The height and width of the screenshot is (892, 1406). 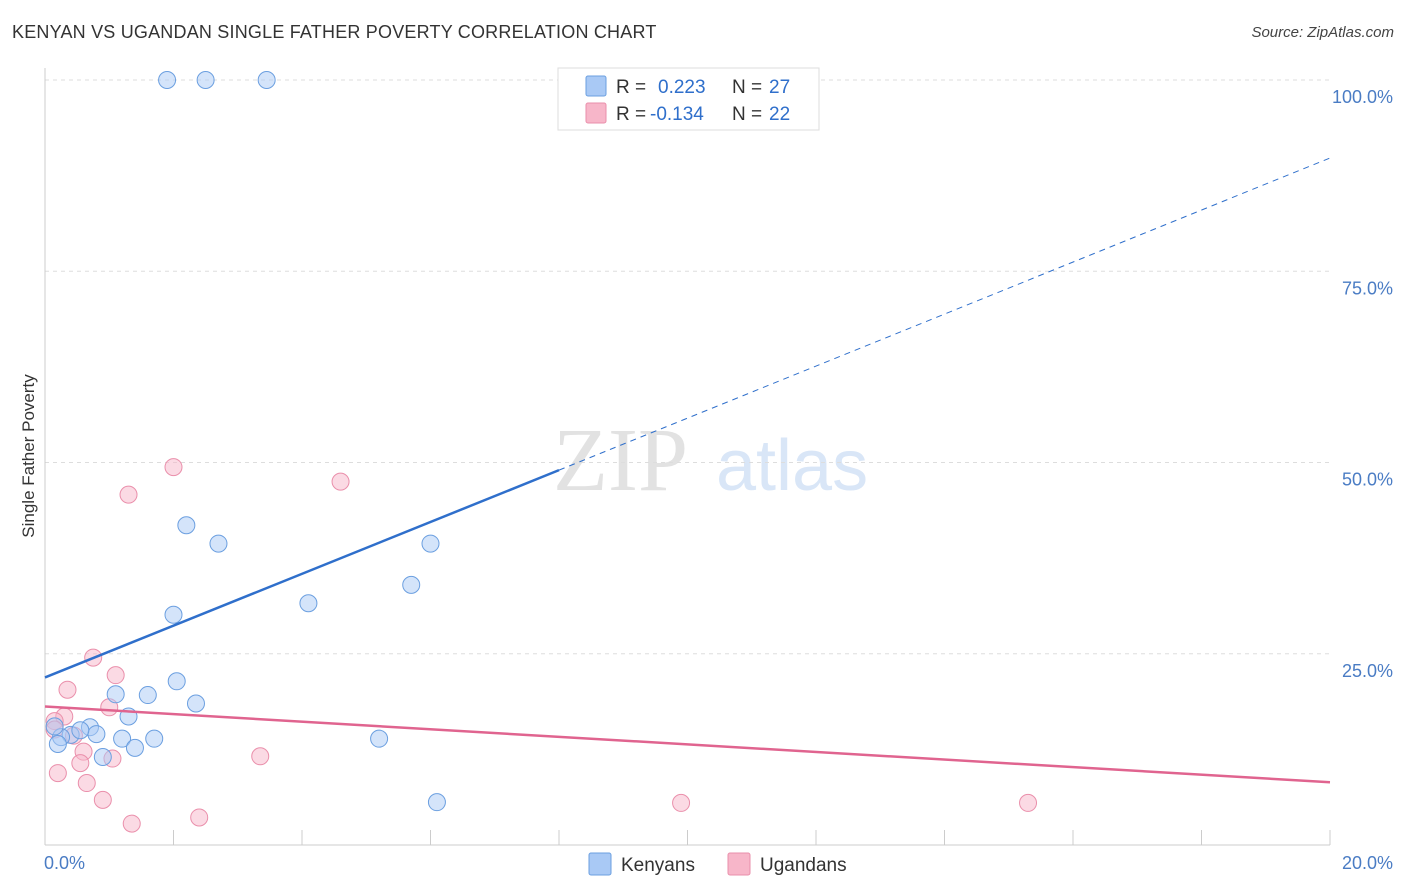 What do you see at coordinates (779, 114) in the screenshot?
I see `legend-n-value-ugandans: 22` at bounding box center [779, 114].